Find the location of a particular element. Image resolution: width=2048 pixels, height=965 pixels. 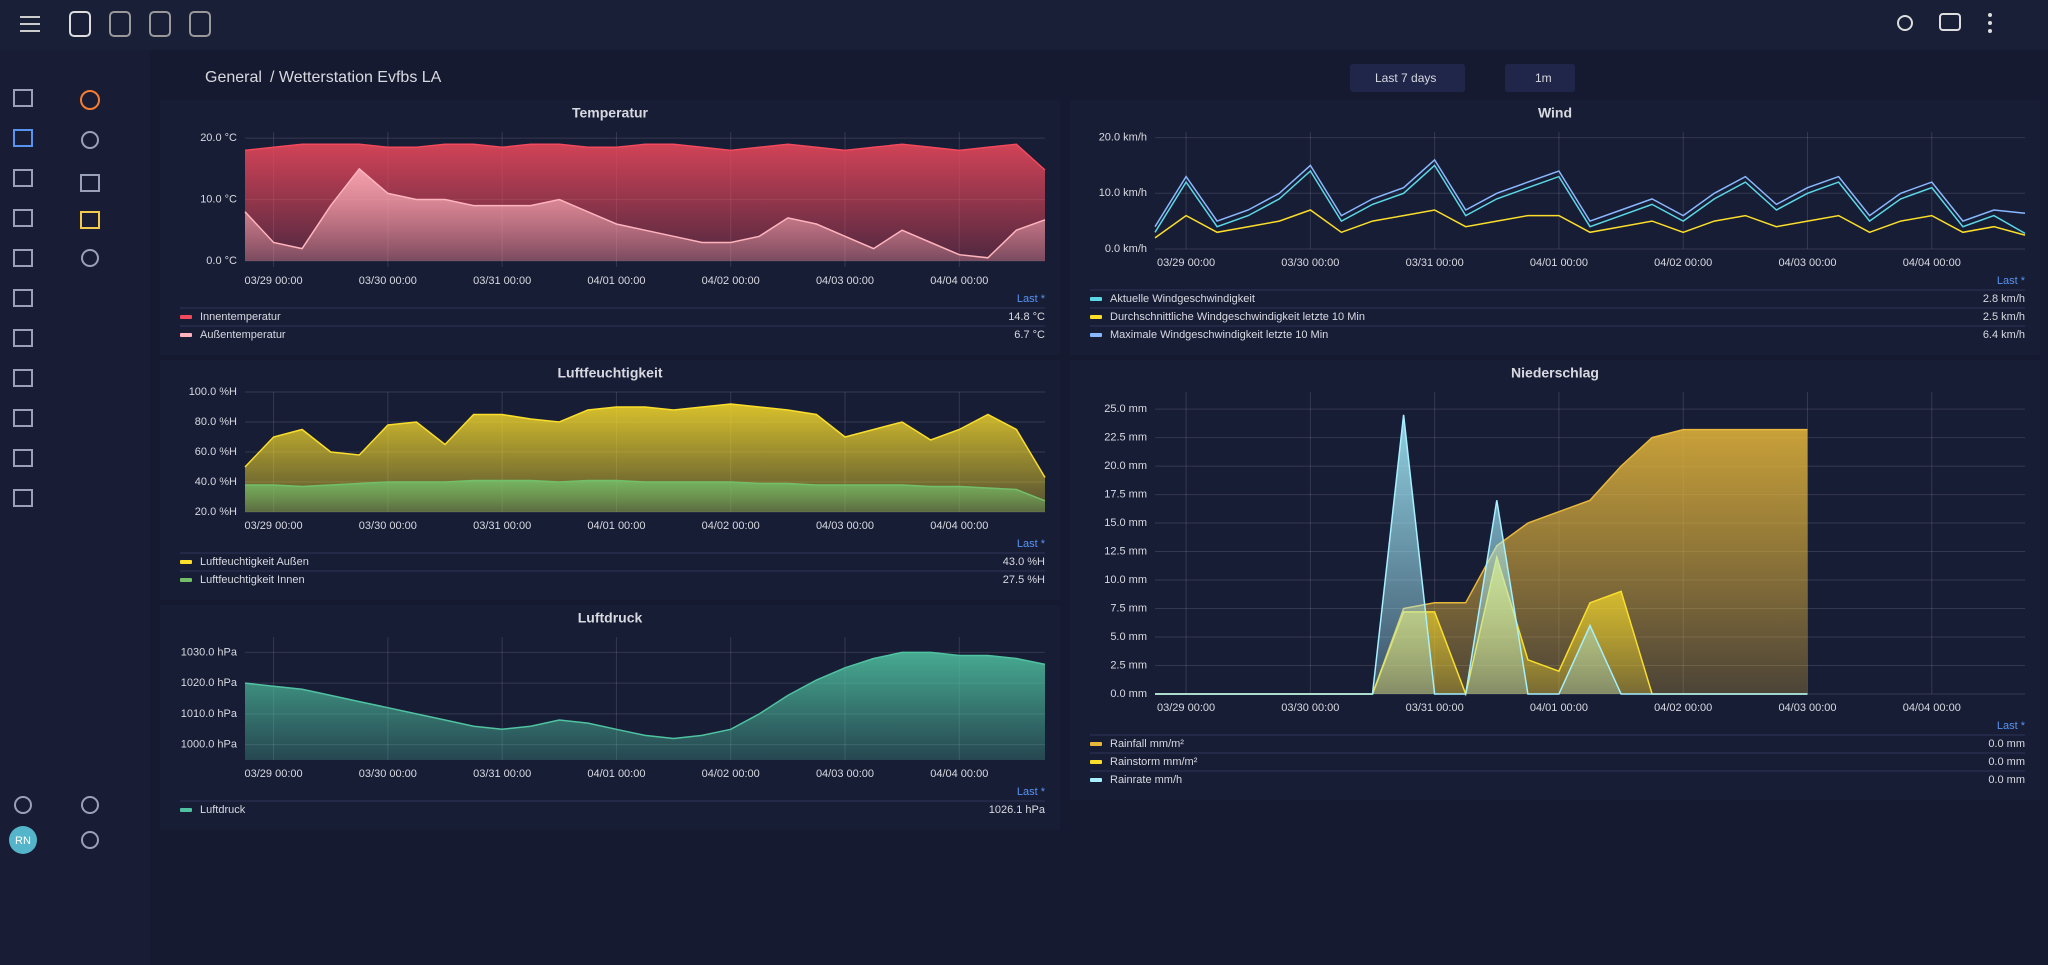

y-tick-label: 0.0 mm is located at coordinates (1128, 694).